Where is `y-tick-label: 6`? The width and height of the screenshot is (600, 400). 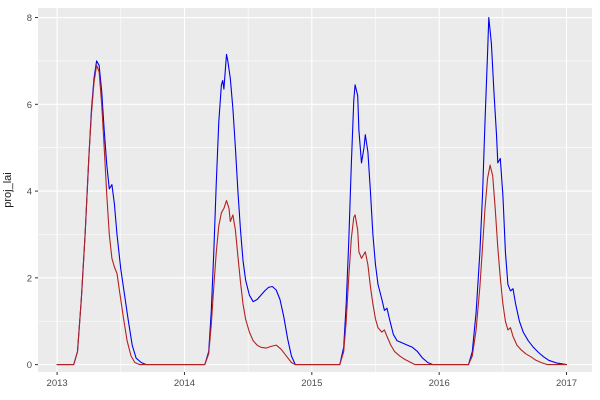 y-tick-label: 6 is located at coordinates (29, 105).